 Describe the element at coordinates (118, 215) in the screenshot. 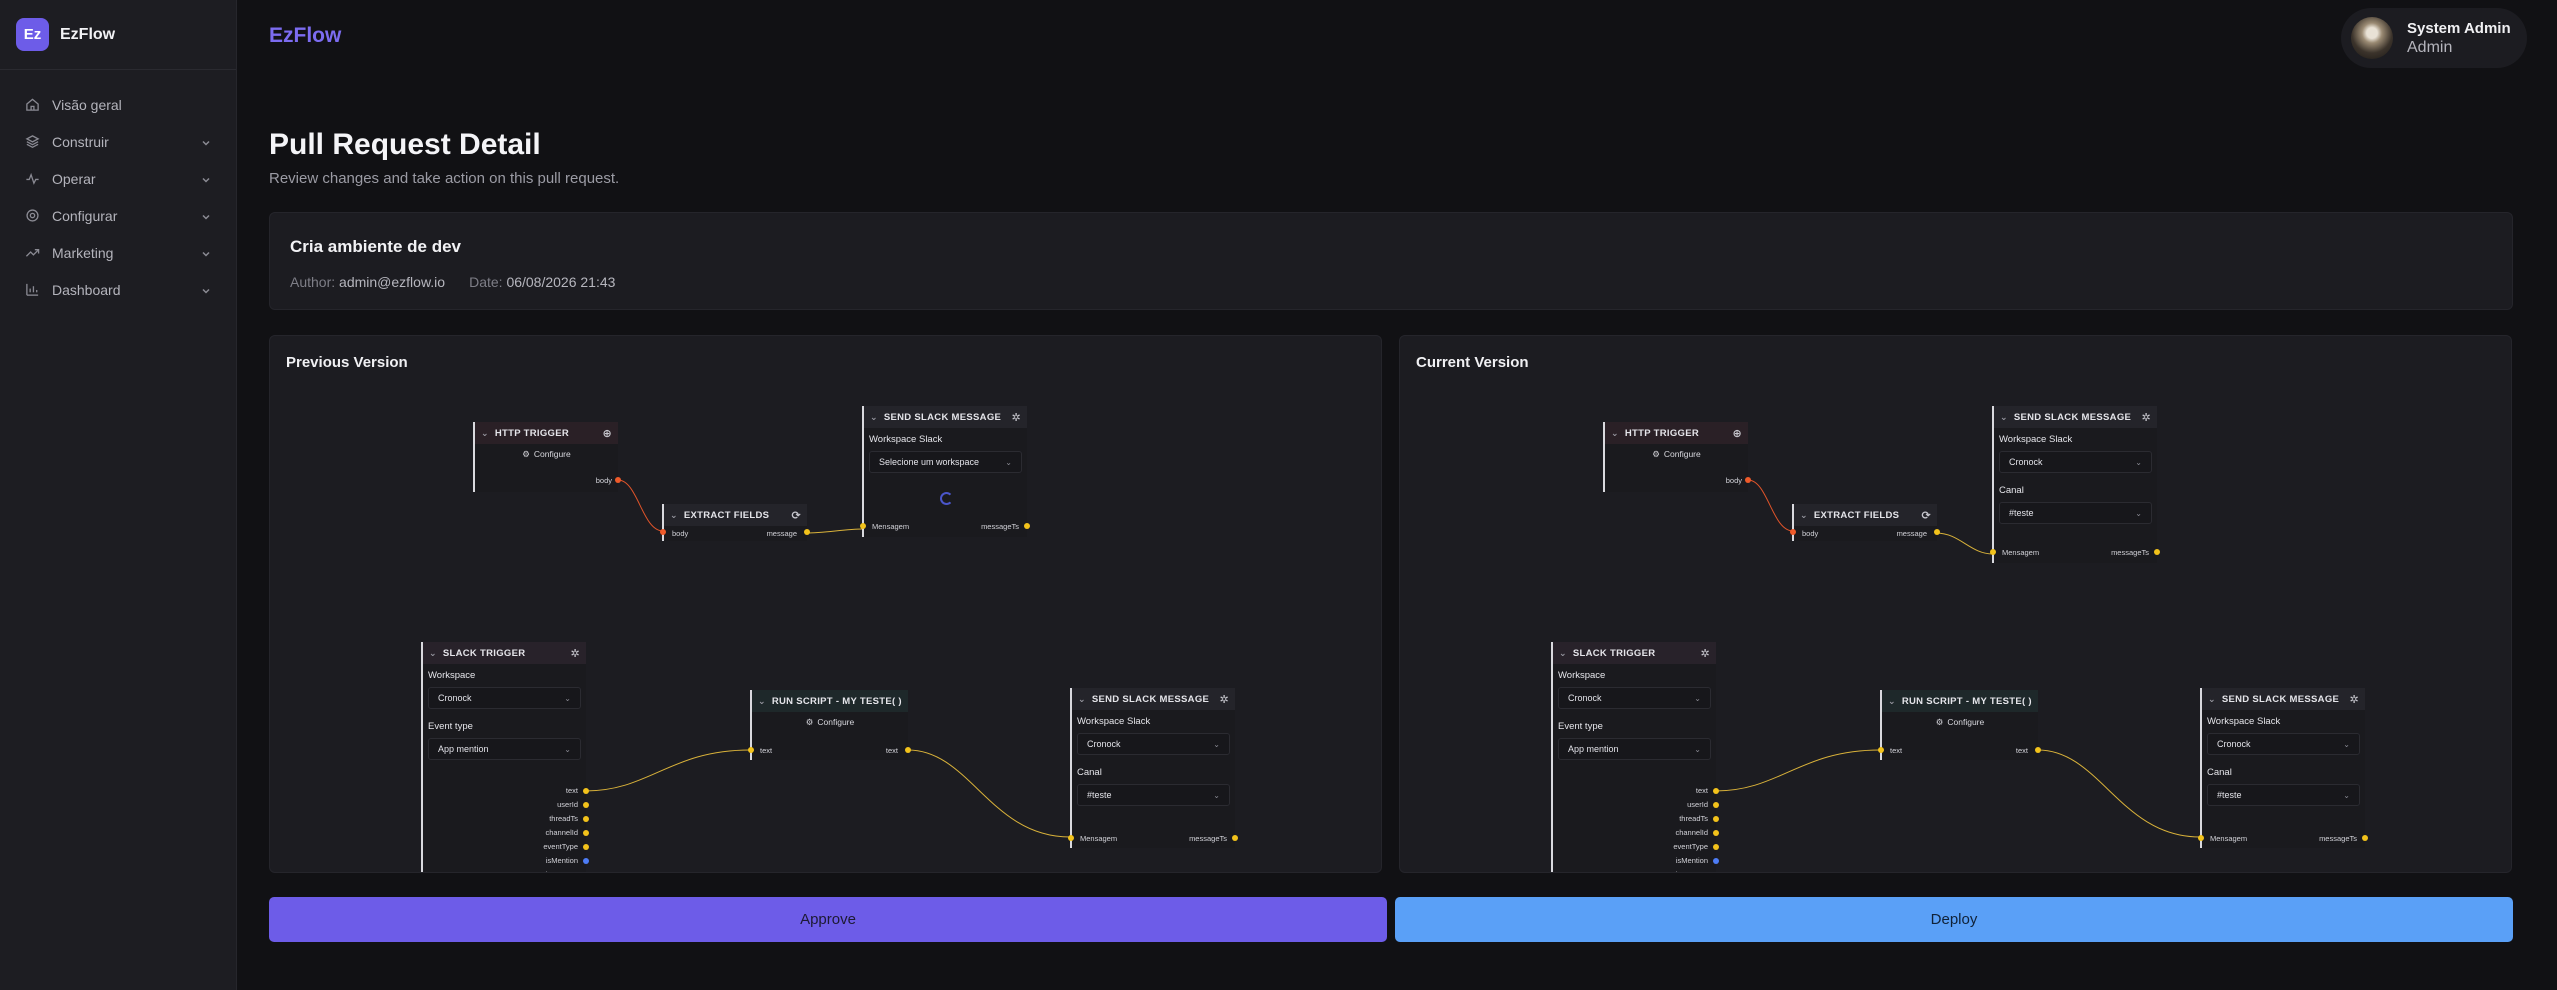

I see `sidebar-item-configurar: Configurar` at that location.